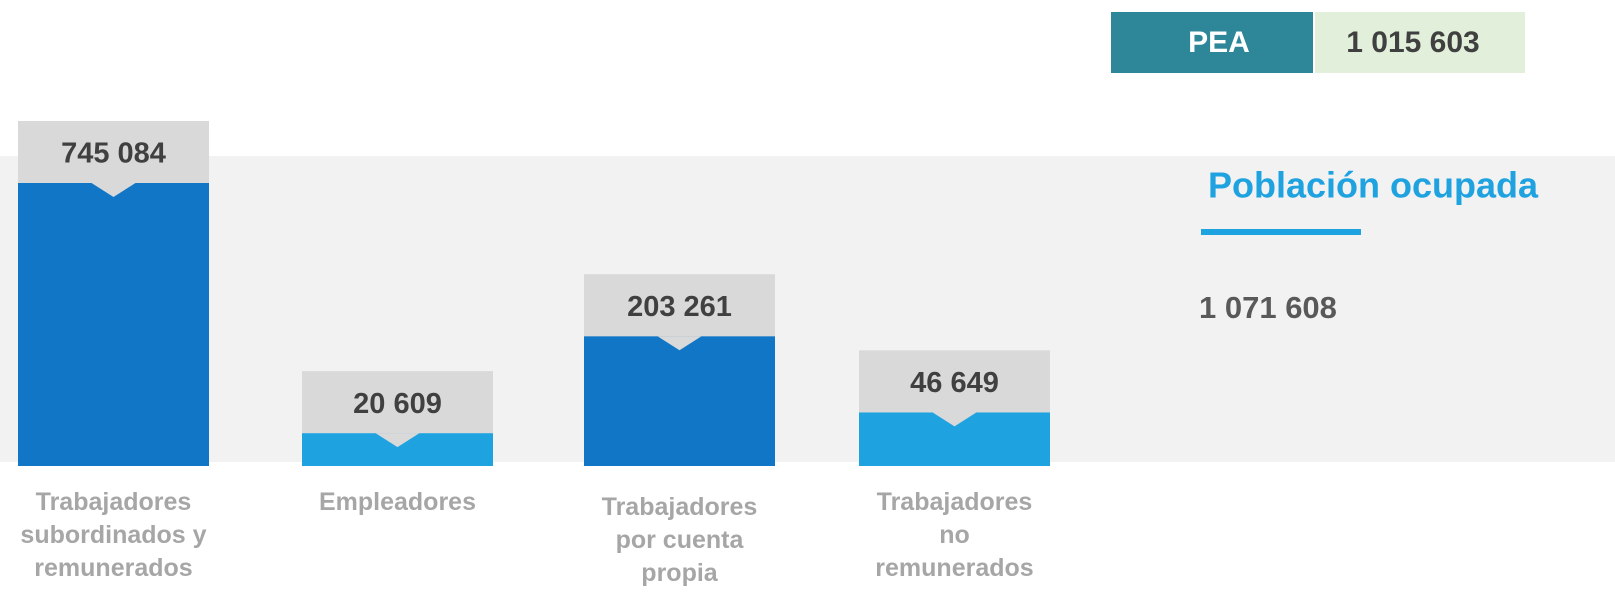 This screenshot has width=1615, height=603. I want to click on category-label: Trabajadores no remunerados, so click(954, 535).